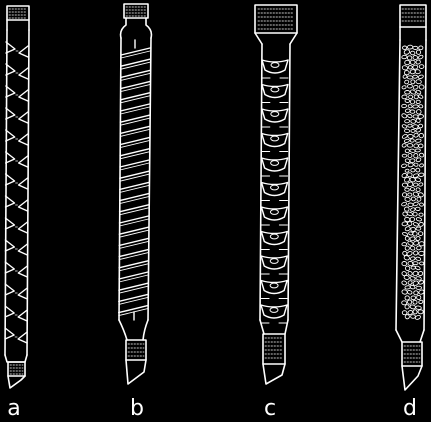 The height and width of the screenshot is (422, 431). Describe the element at coordinates (276, 24) in the screenshot. I see `column-c-top-joint` at that location.